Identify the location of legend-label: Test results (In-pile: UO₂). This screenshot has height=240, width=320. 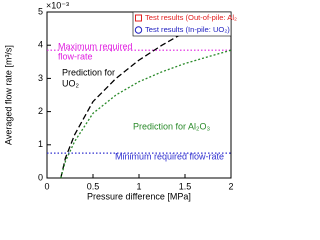
(187, 29).